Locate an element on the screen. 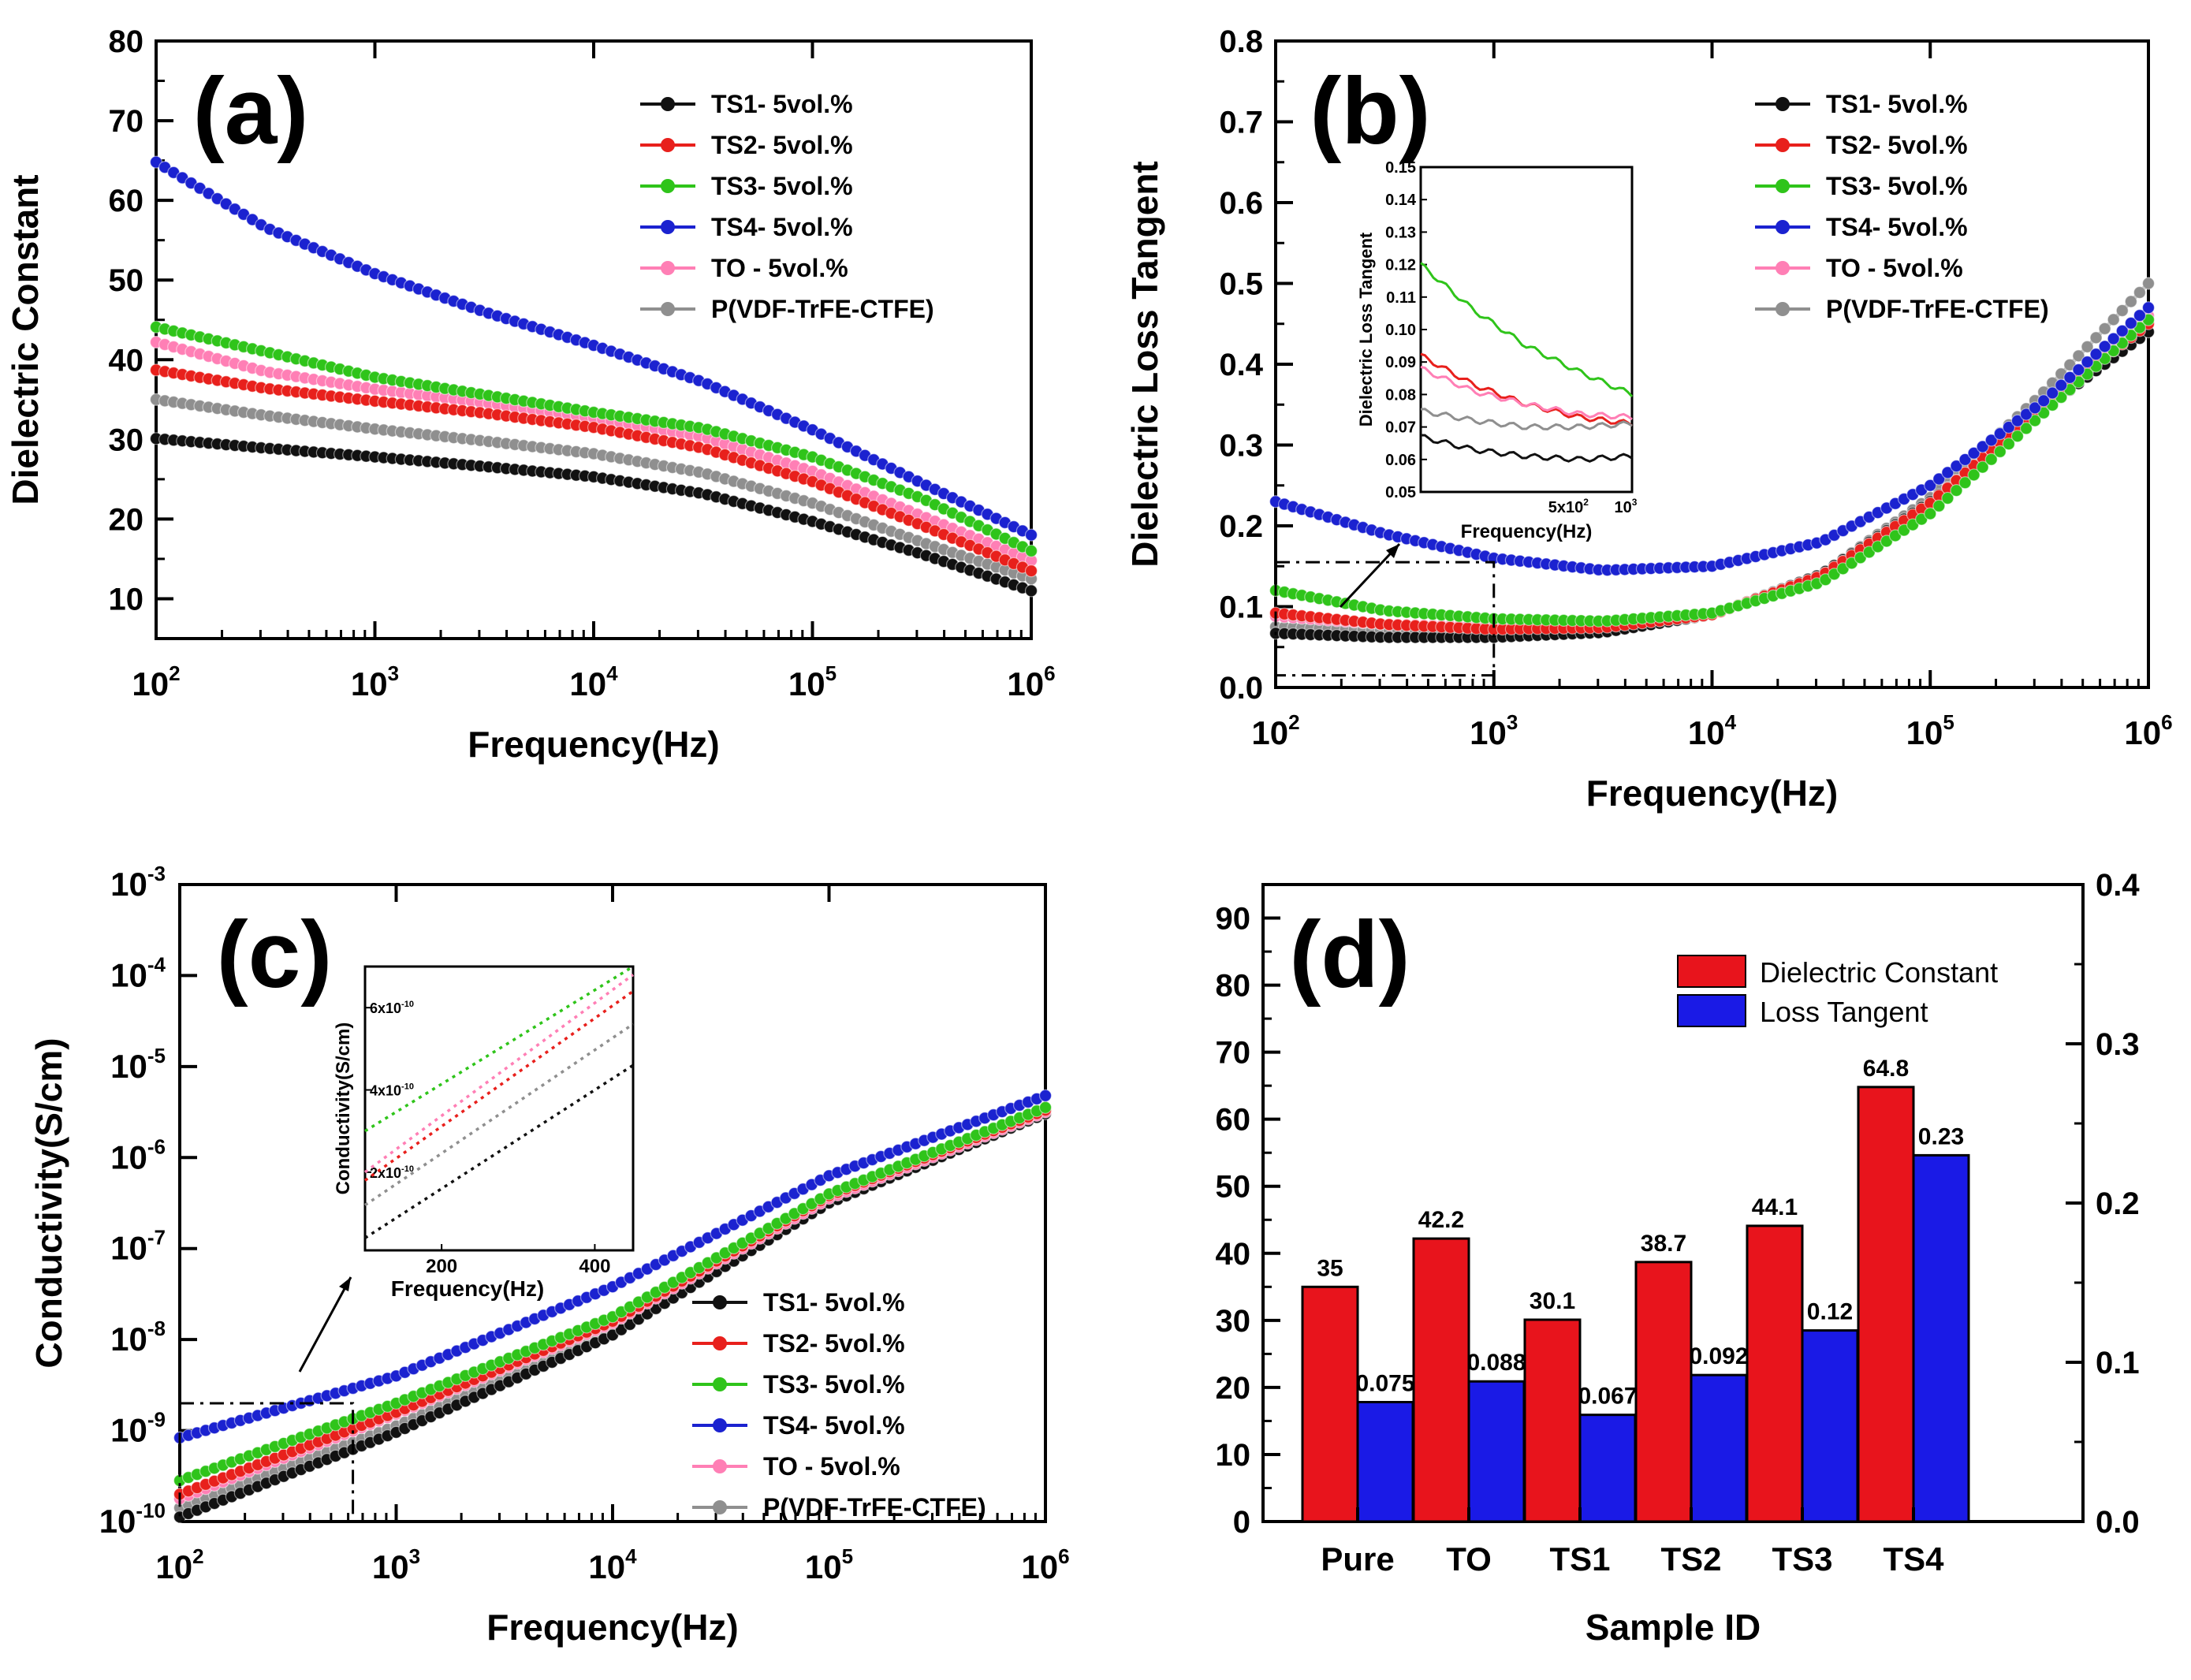  legend-label-dielectric: Dielectric Constant is located at coordinates (1879, 972).